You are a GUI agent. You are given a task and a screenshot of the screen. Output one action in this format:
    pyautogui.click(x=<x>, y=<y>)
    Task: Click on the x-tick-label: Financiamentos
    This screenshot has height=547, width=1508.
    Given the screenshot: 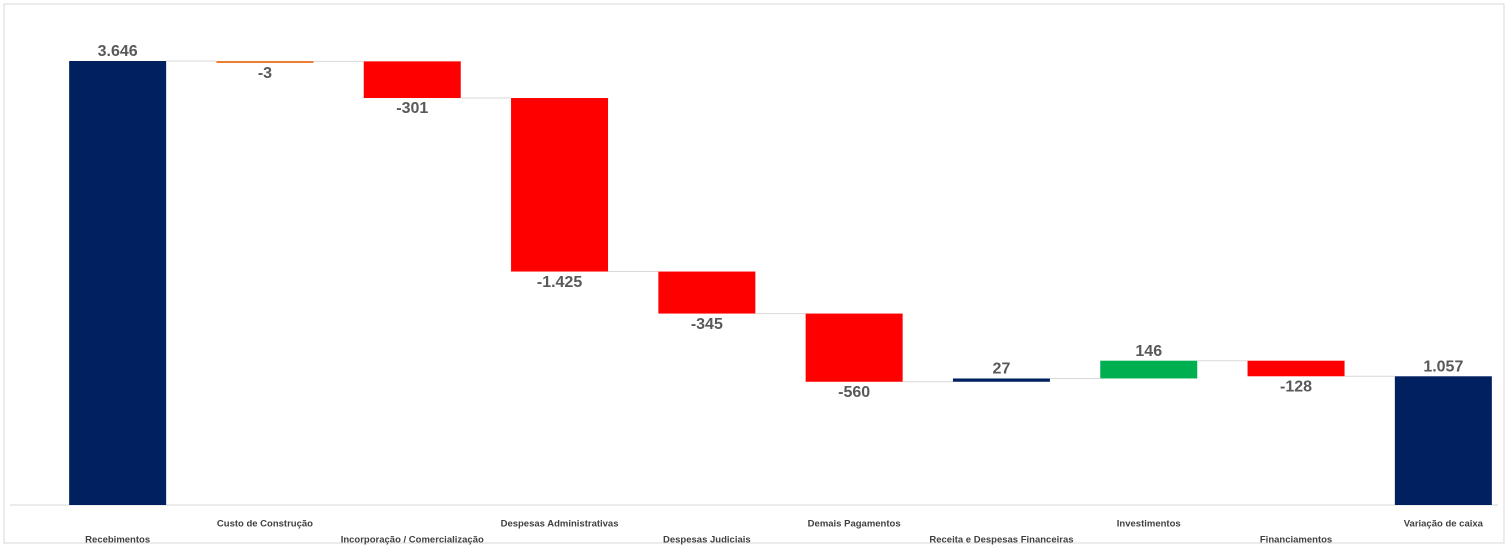 What is the action you would take?
    pyautogui.click(x=1296, y=540)
    